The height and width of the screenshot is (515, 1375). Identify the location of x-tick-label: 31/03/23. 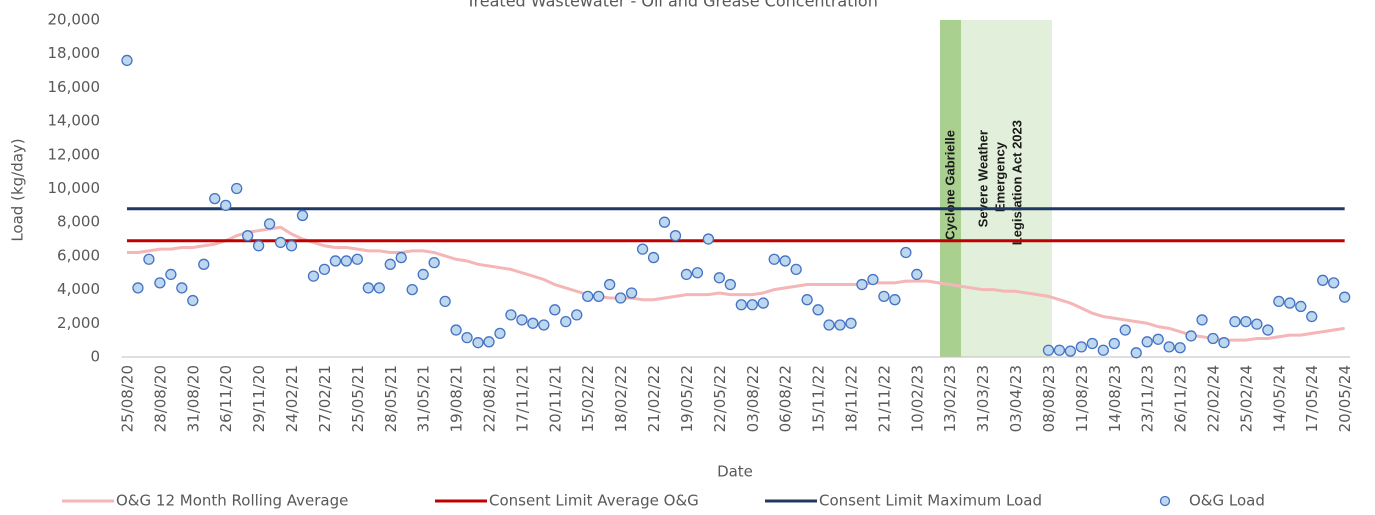
(983, 398).